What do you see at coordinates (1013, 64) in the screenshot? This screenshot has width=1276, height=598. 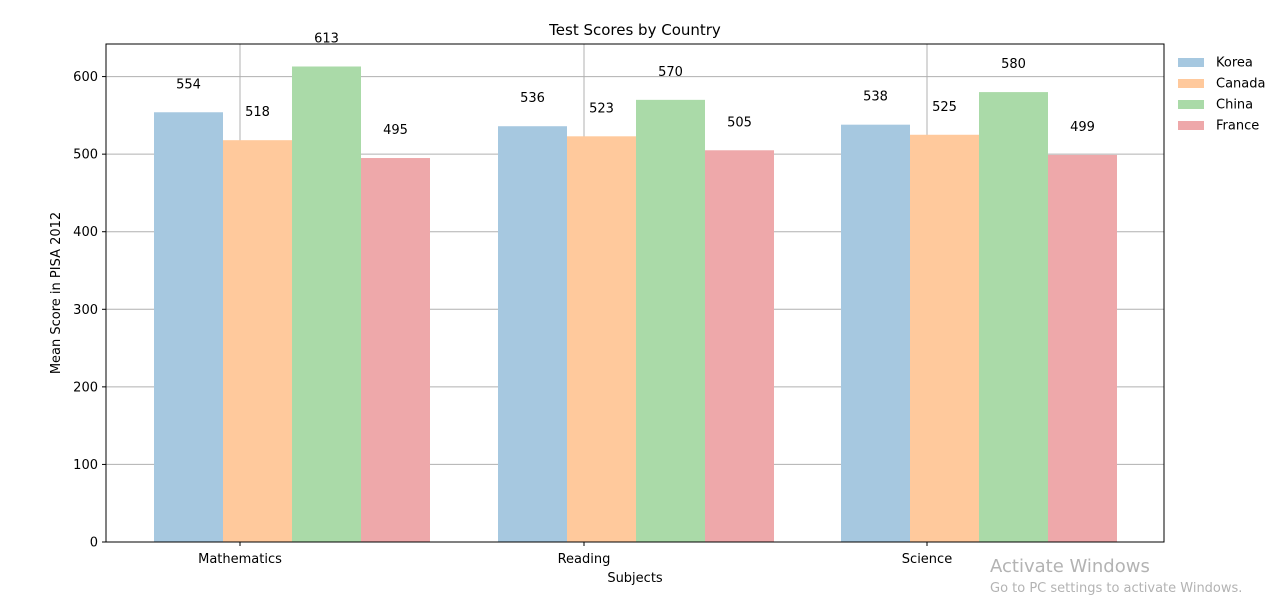 I see `bar-value-label: 580` at bounding box center [1013, 64].